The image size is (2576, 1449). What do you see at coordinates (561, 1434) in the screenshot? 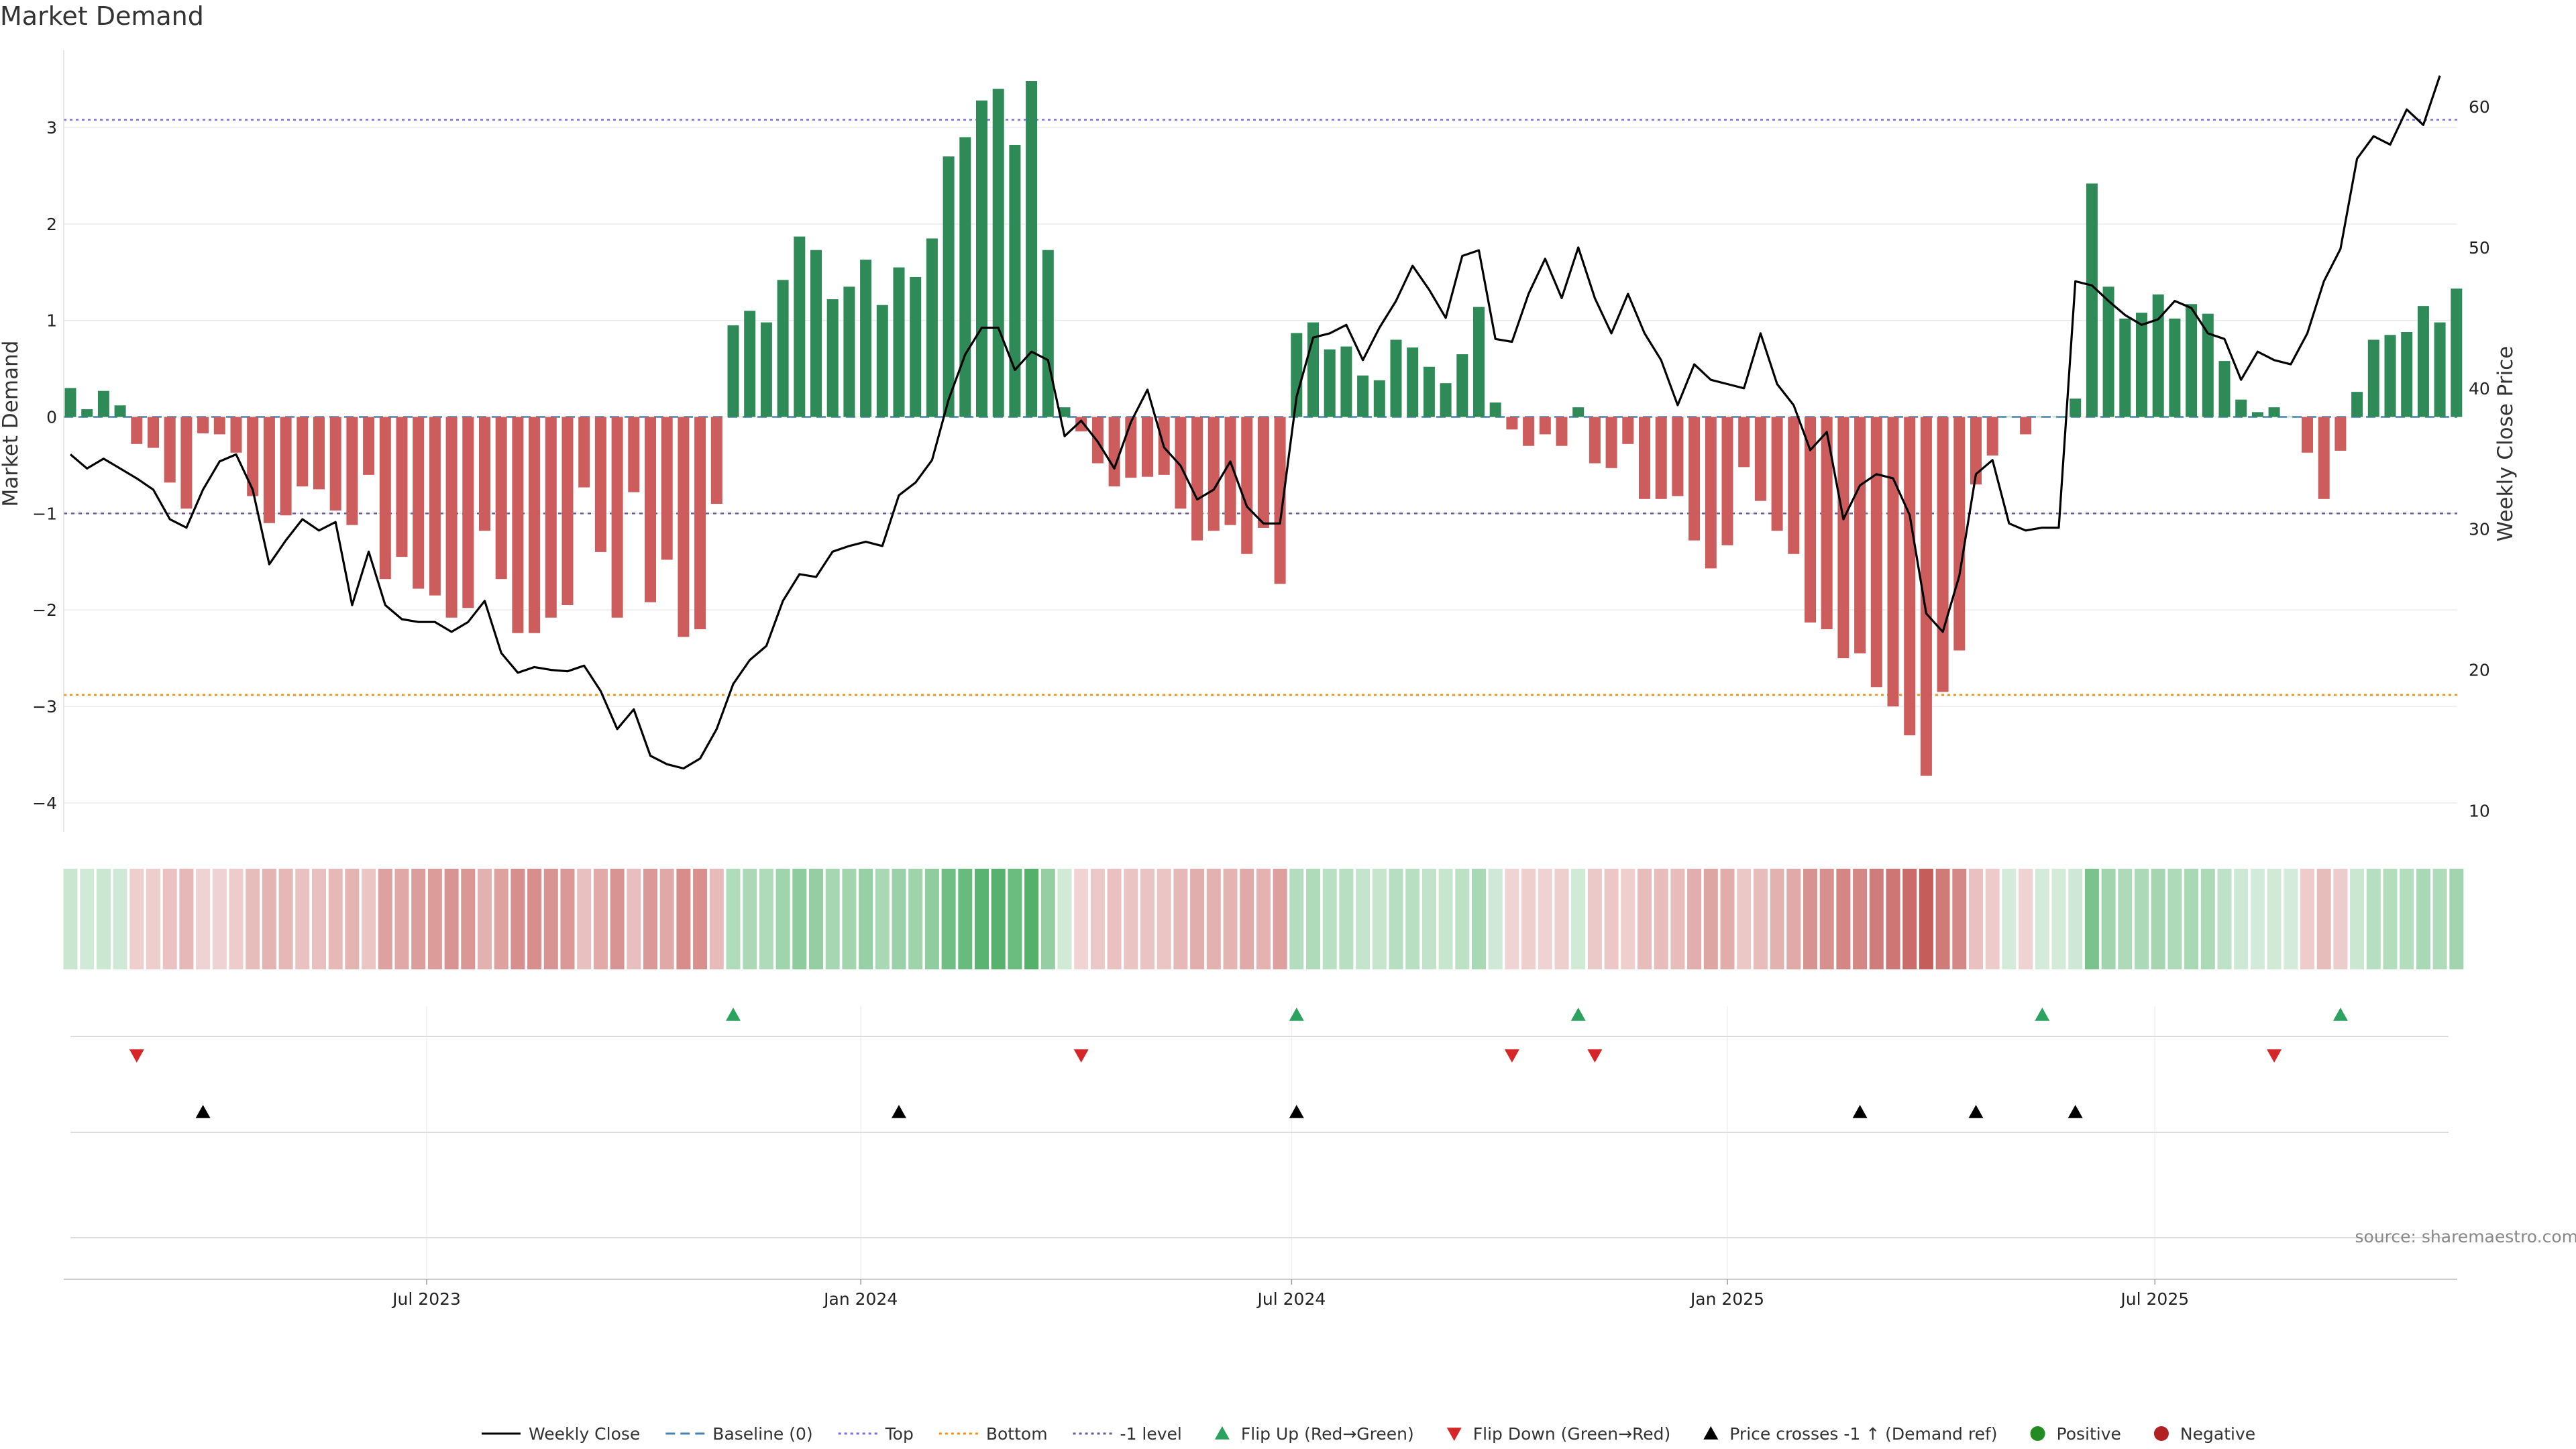
I see `legend-item-weekly_close: Weekly Close` at bounding box center [561, 1434].